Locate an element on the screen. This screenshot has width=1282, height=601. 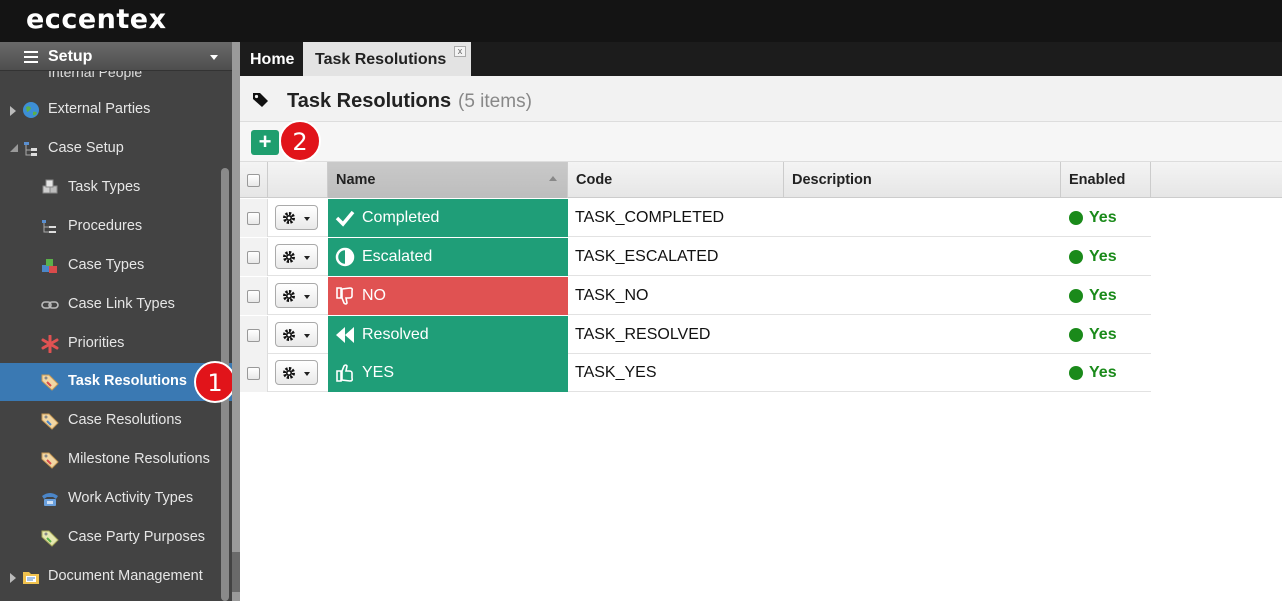
collapse-arrow-icon is located at coordinates (14, 148).